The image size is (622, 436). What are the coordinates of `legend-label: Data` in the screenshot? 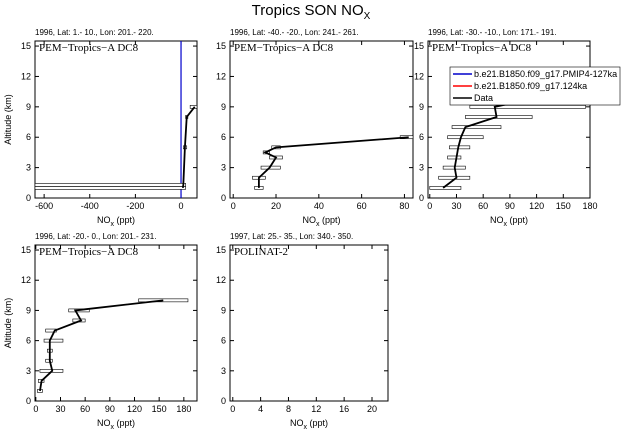 It's located at (483, 98).